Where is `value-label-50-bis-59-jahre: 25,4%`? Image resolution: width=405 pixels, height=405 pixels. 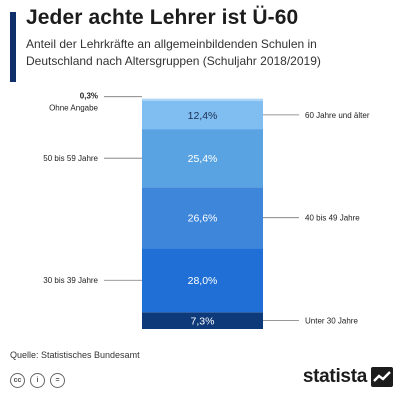 value-label-50-bis-59-jahre: 25,4% is located at coordinates (203, 159).